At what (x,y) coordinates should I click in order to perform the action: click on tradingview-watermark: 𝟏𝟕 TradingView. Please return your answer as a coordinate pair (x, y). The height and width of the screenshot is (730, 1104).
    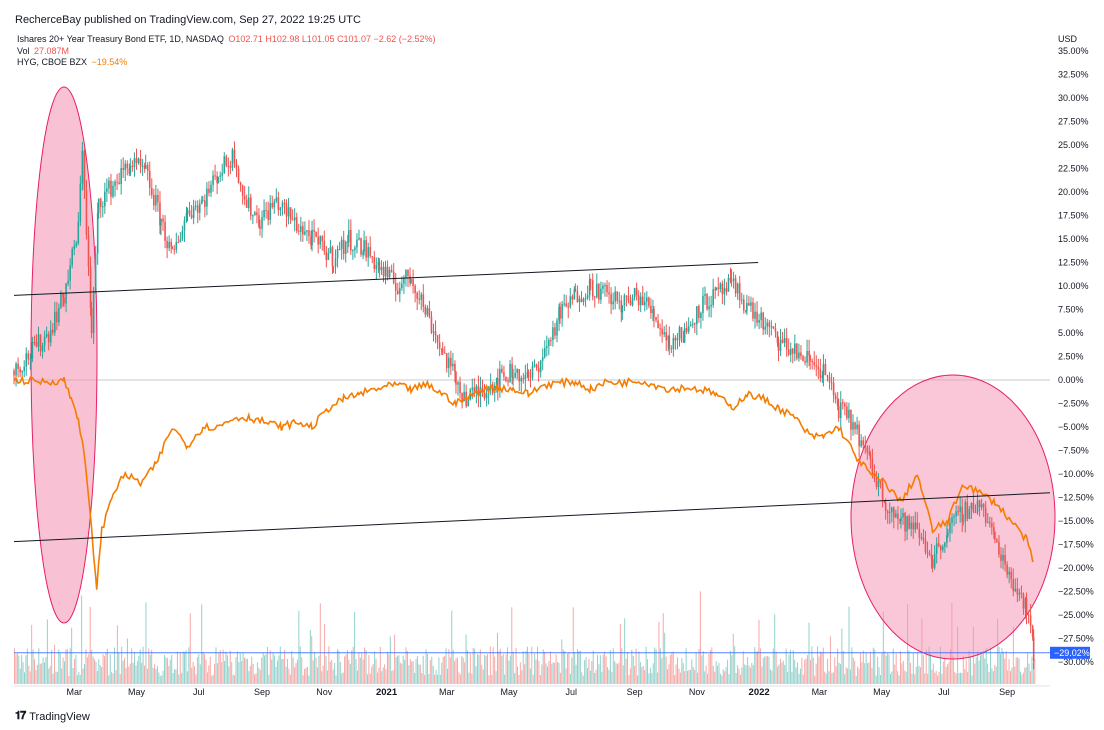
    Looking at the image, I should click on (52, 716).